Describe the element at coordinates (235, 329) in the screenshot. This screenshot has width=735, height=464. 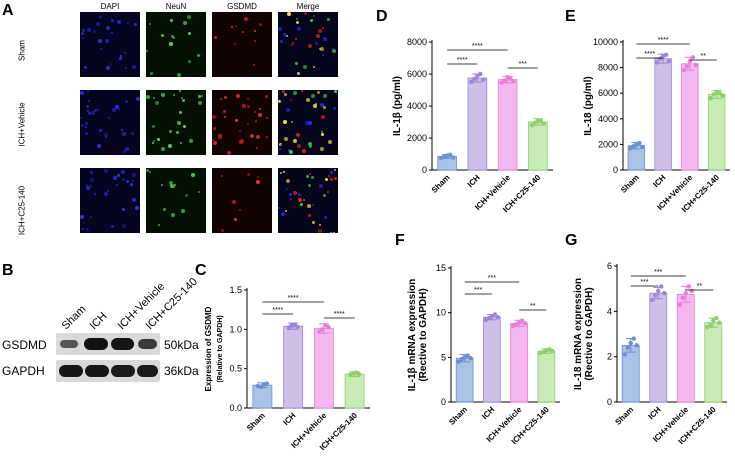
I see `y-tick-label: 1.0` at that location.